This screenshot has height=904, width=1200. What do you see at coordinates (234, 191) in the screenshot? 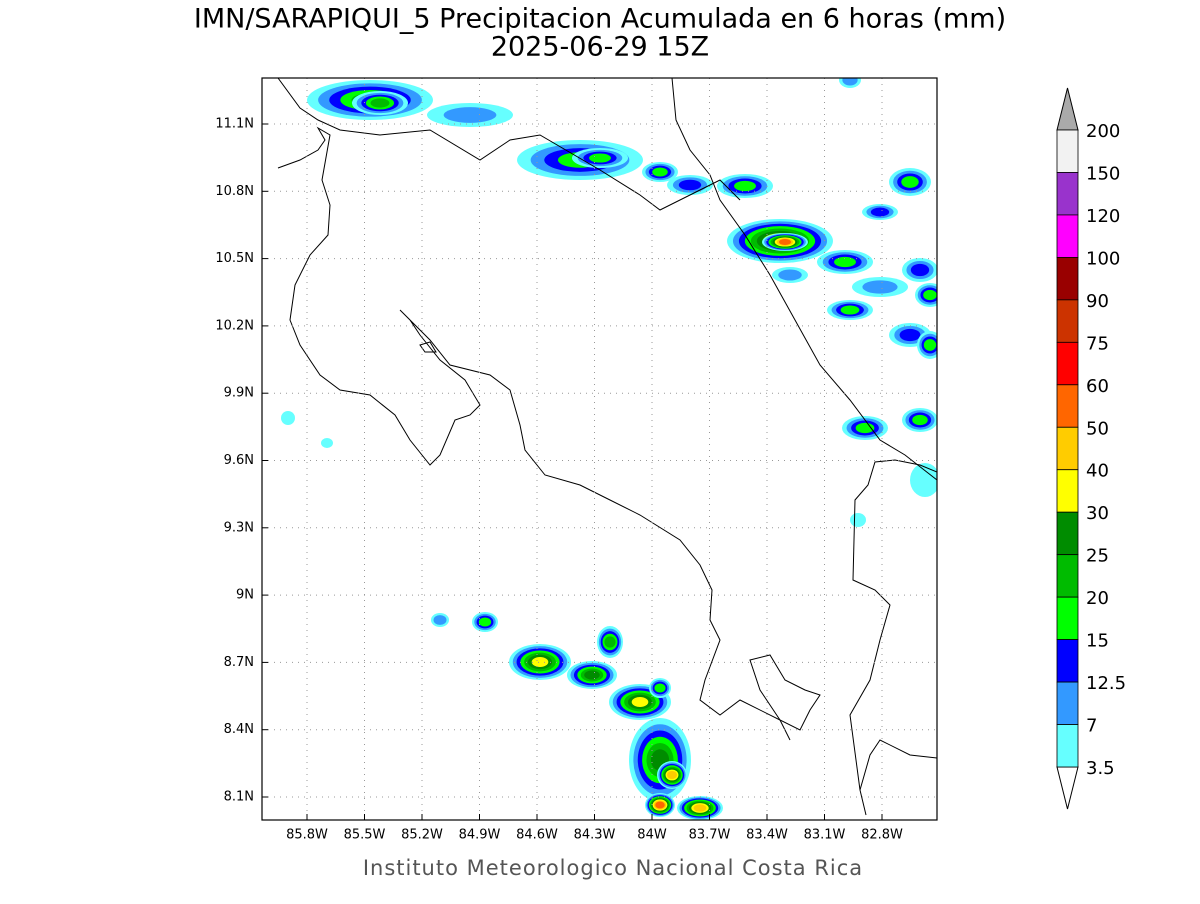
I see `y-tick-label: 10.8N` at bounding box center [234, 191].